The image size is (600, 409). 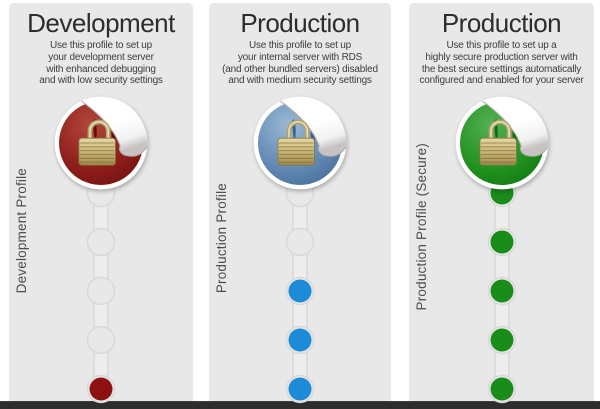 What do you see at coordinates (21, 230) in the screenshot?
I see `profile-side-label: Development Profile` at bounding box center [21, 230].